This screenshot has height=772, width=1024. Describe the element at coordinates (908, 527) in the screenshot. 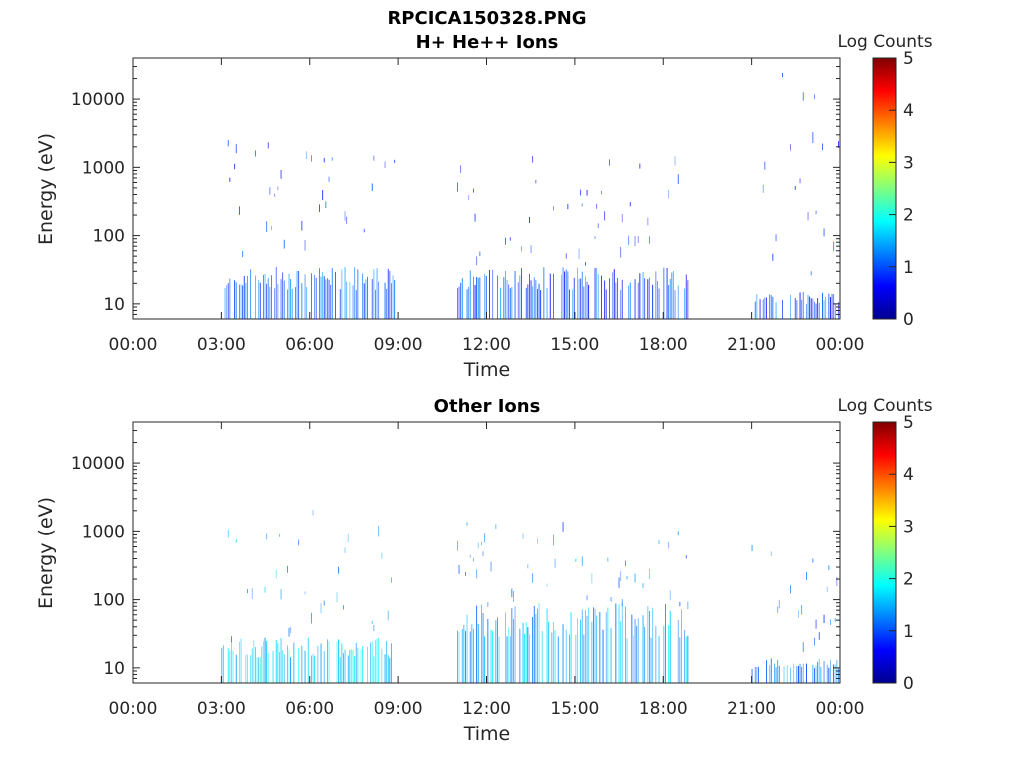

I see `colorbar-tick-label: 3` at that location.